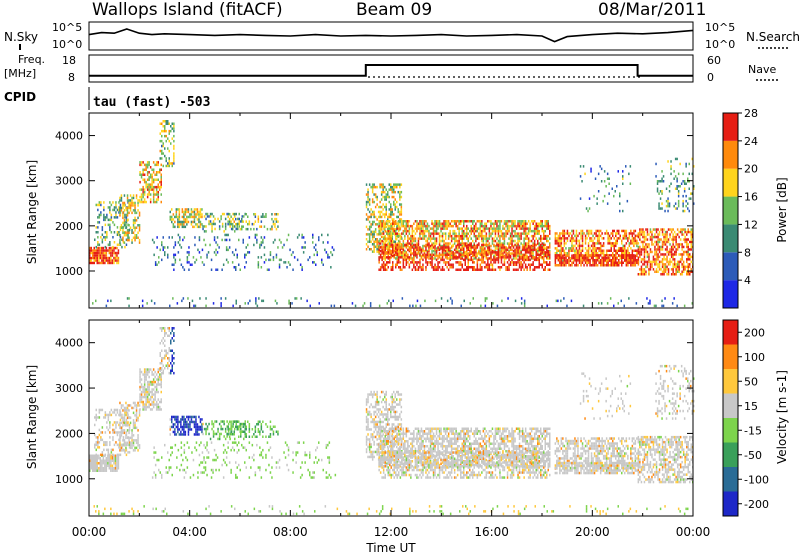  Describe the element at coordinates (720, 27) in the screenshot. I see `noise-right-tick-top: 10^5` at that location.